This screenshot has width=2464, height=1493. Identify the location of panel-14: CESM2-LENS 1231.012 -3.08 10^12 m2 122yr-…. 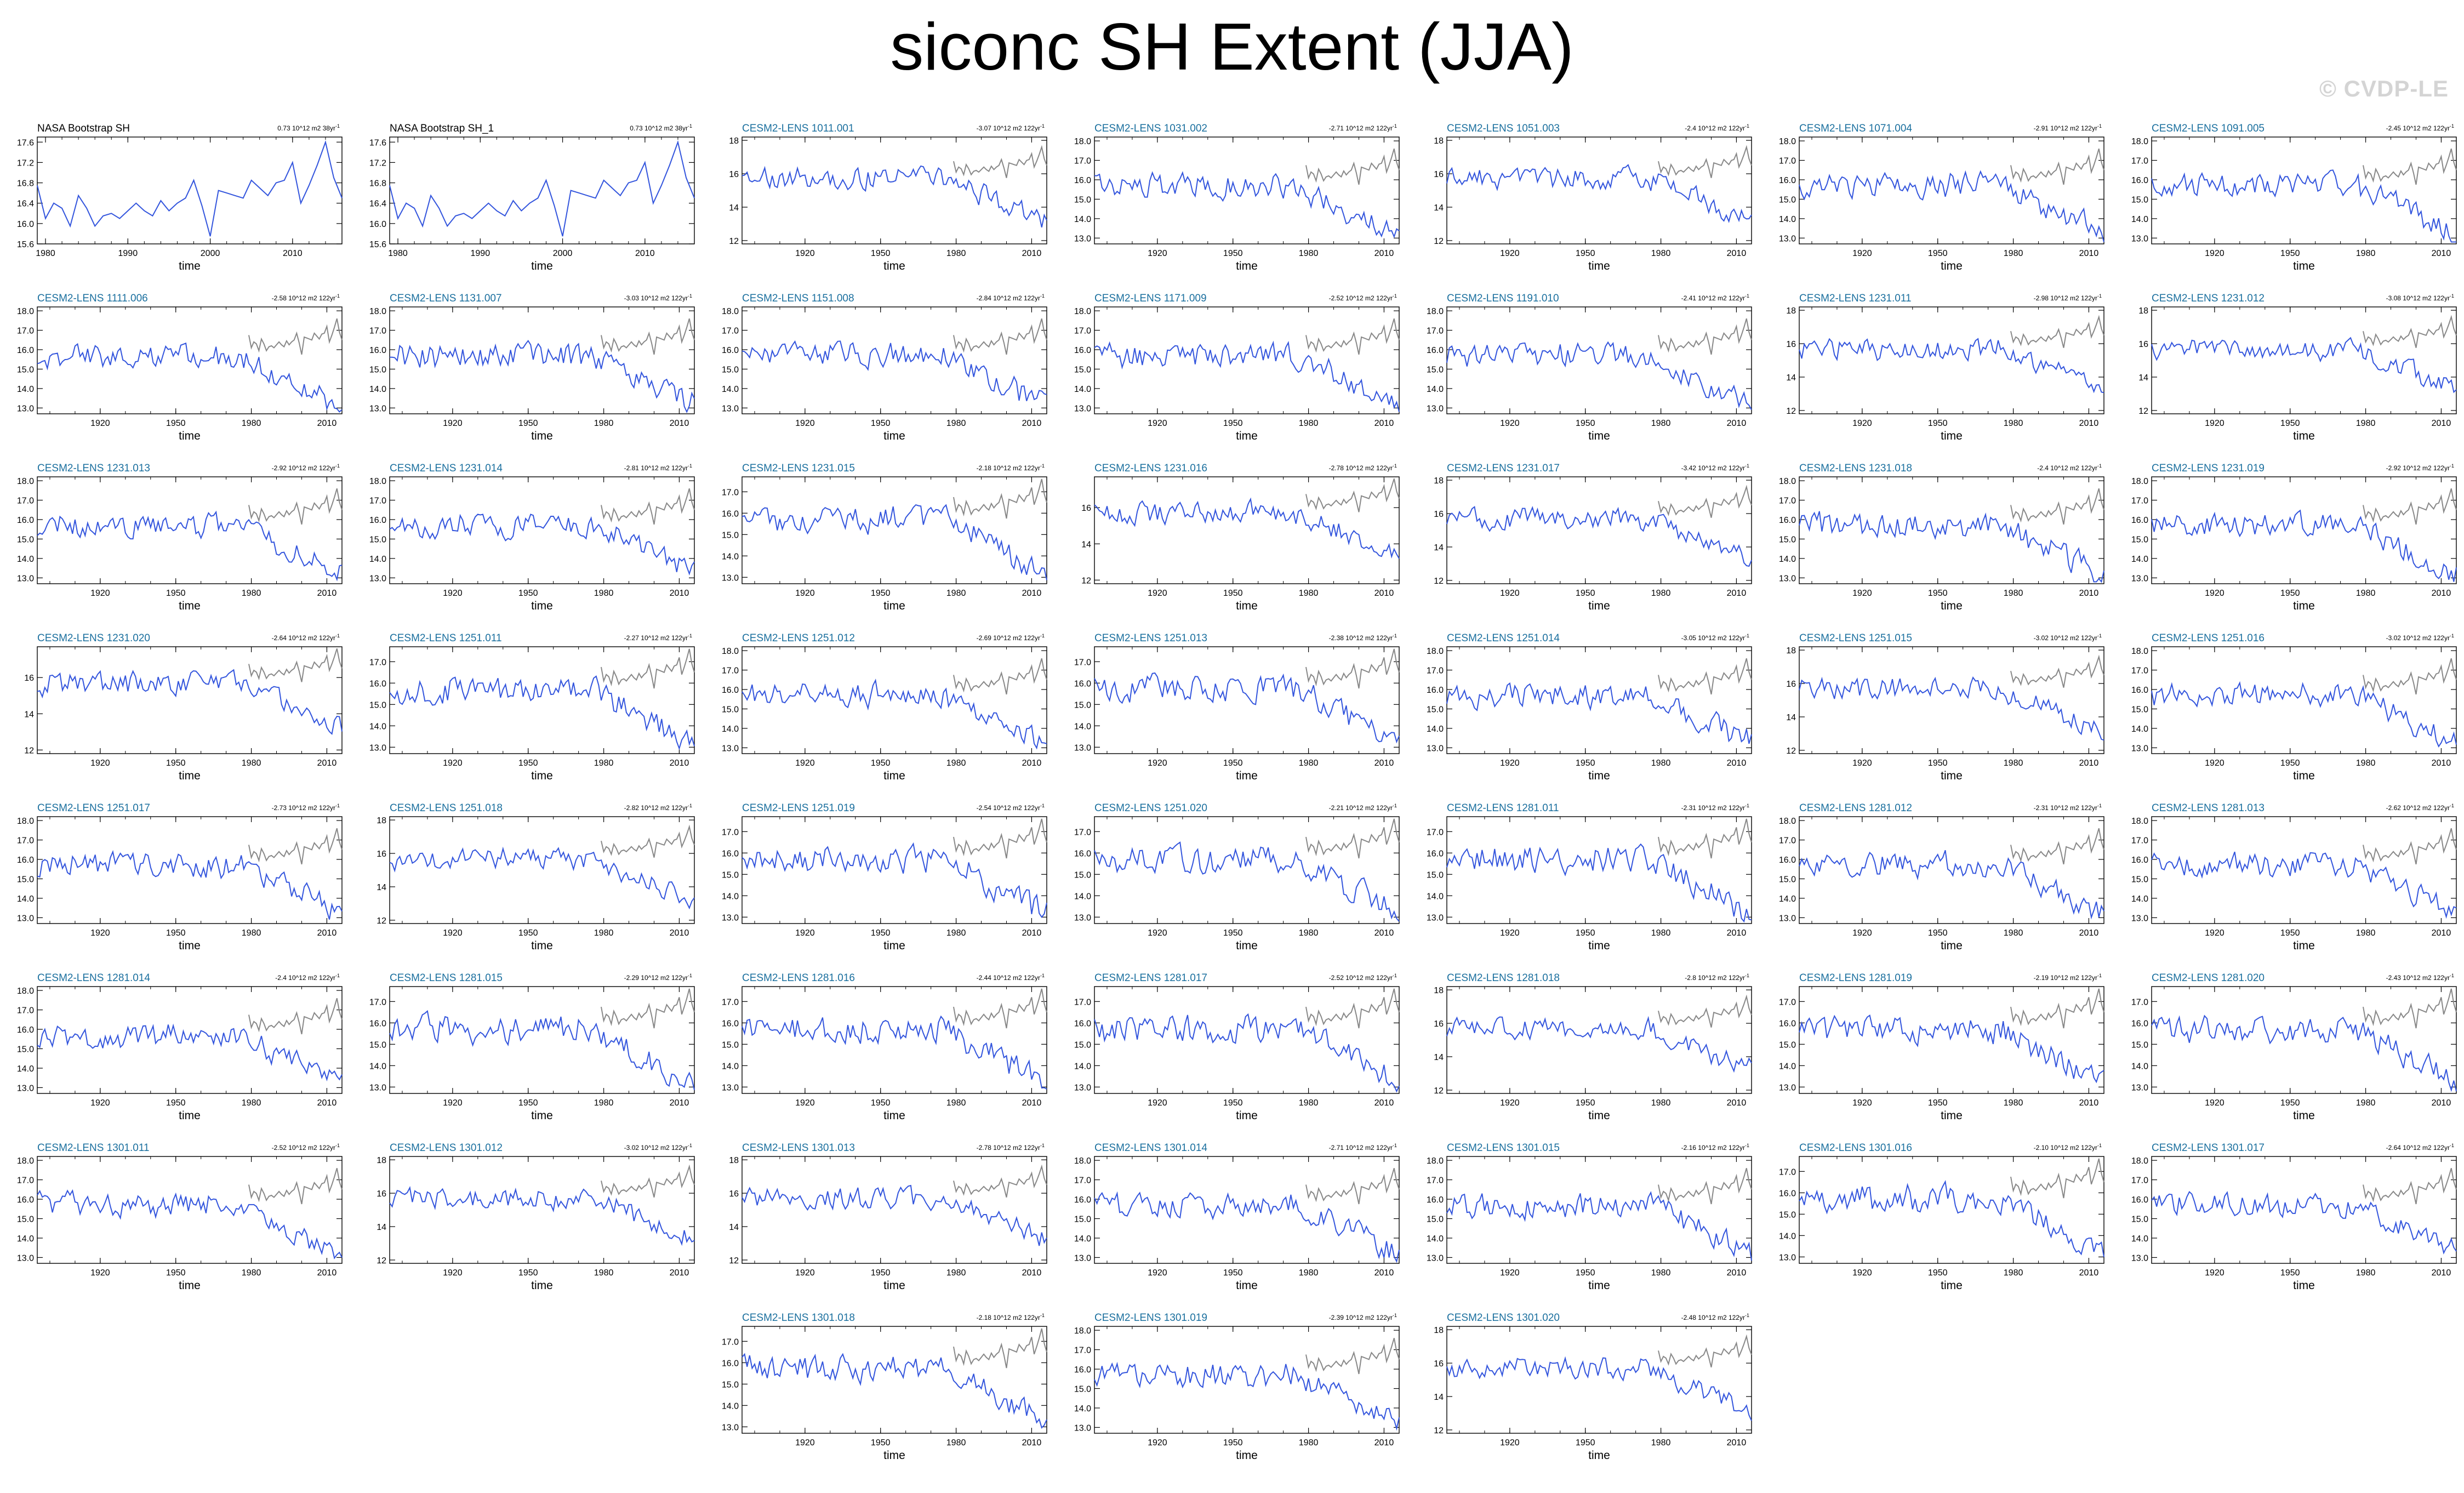
(2297, 367).